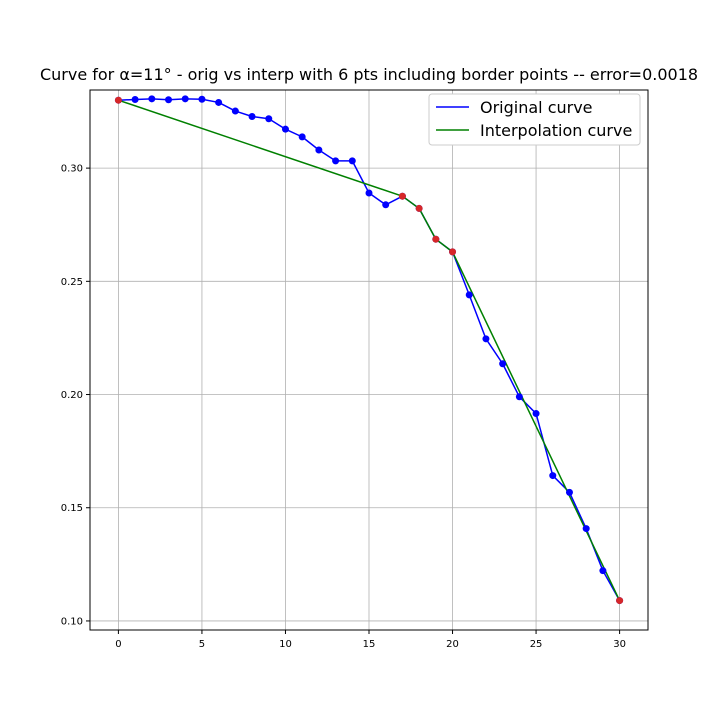 The image size is (720, 720). I want to click on x-tick-label: 15, so click(369, 644).